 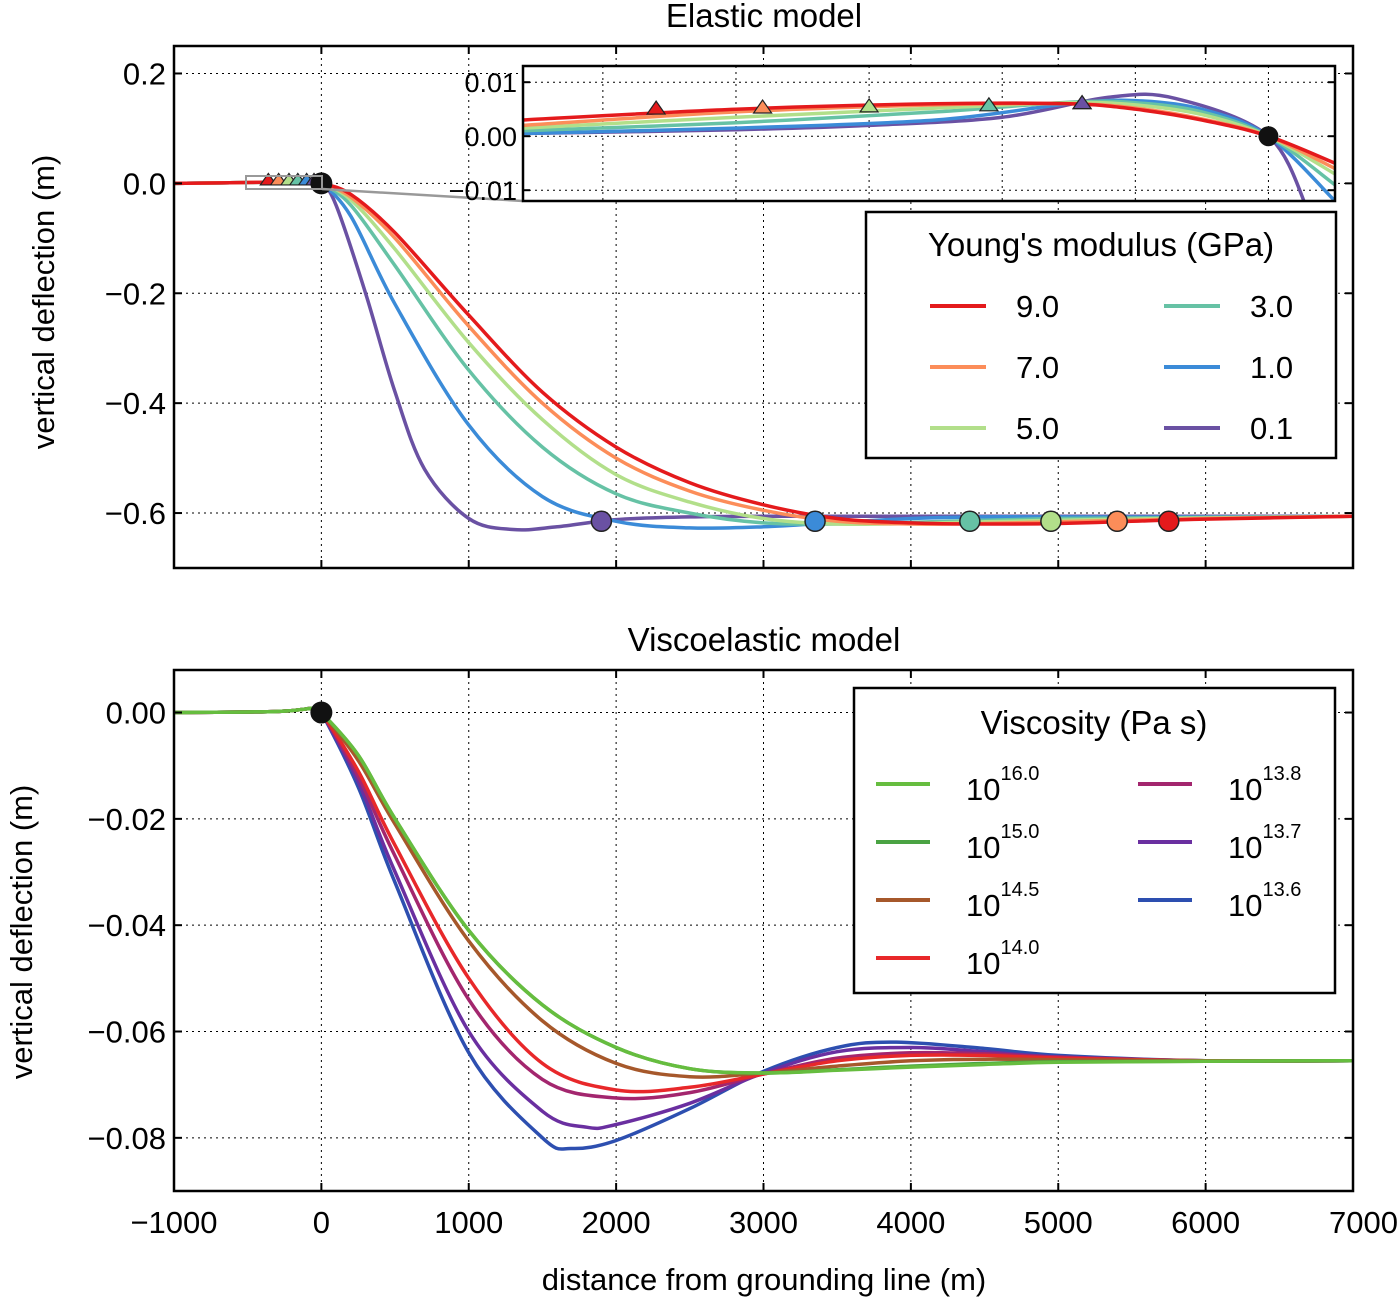 What do you see at coordinates (422, 195) in the screenshot?
I see `zoom-connector-line` at bounding box center [422, 195].